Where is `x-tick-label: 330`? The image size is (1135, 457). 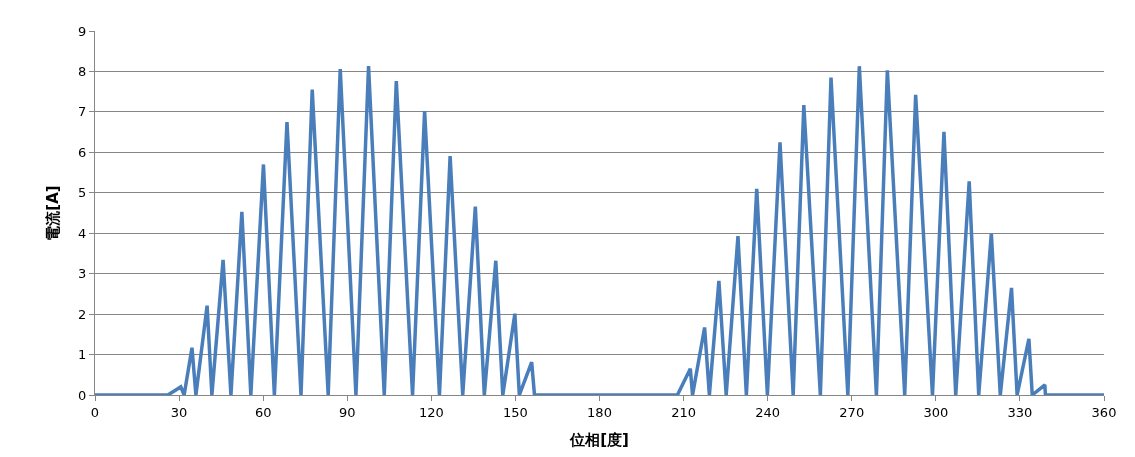
x-tick-label: 330 is located at coordinates (1020, 412).